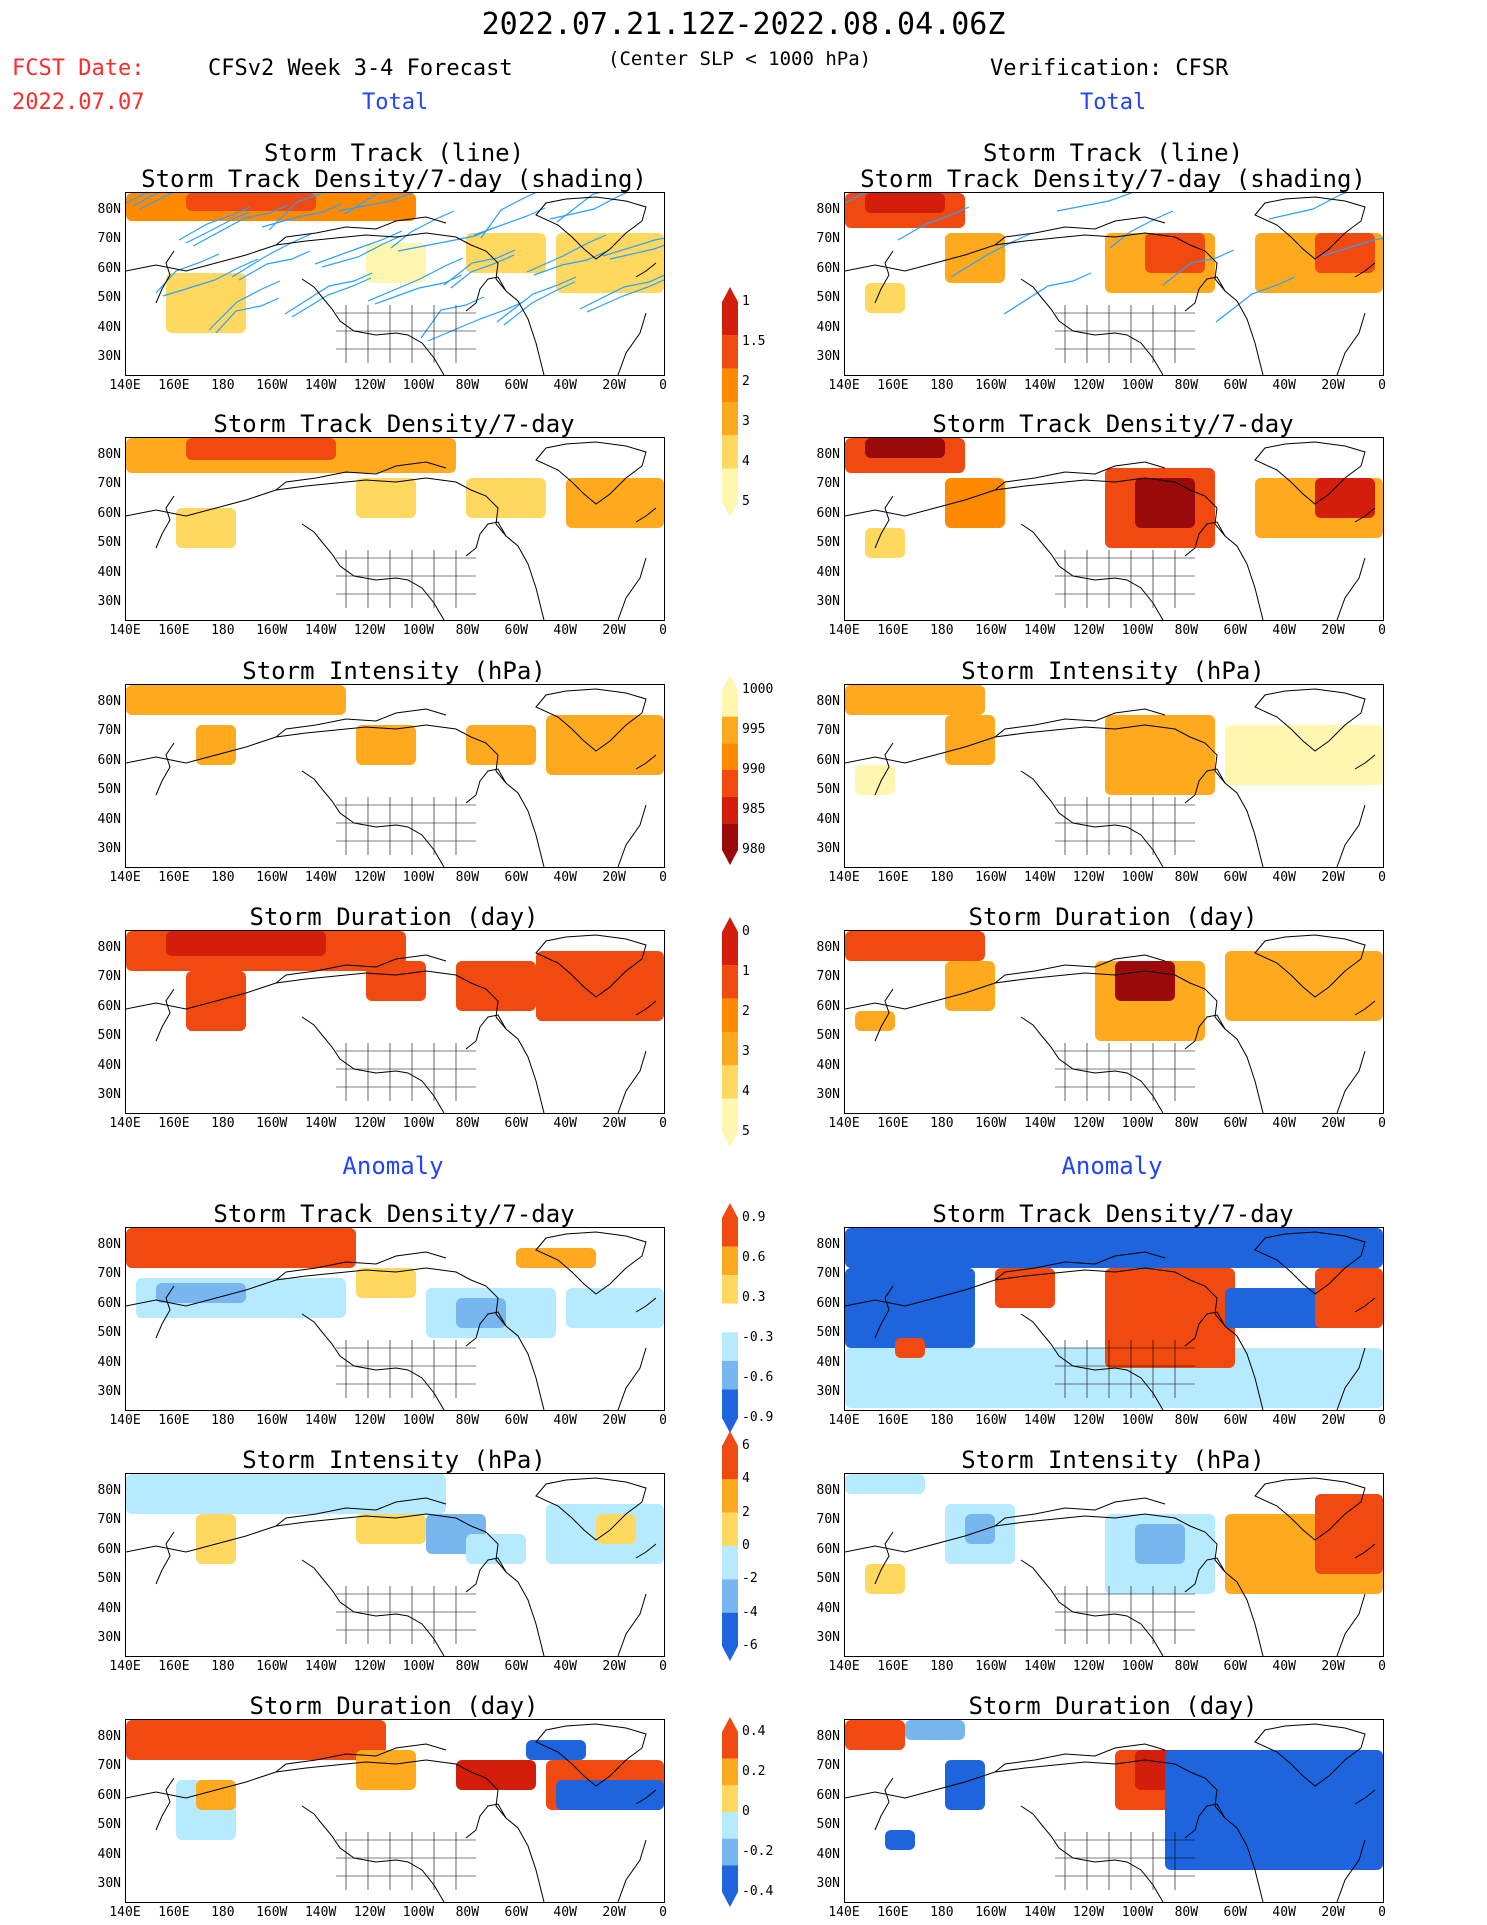 The image size is (1487, 1925). I want to click on colorbar-duration, so click(731, 1034).